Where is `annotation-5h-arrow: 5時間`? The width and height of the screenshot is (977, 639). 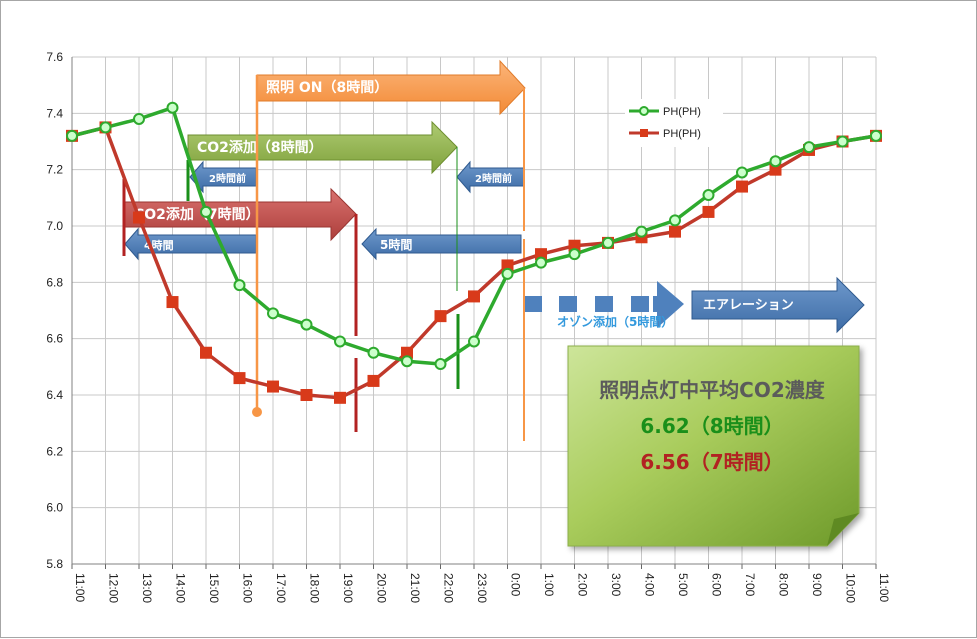
annotation-5h-arrow: 5時間 is located at coordinates (441, 244).